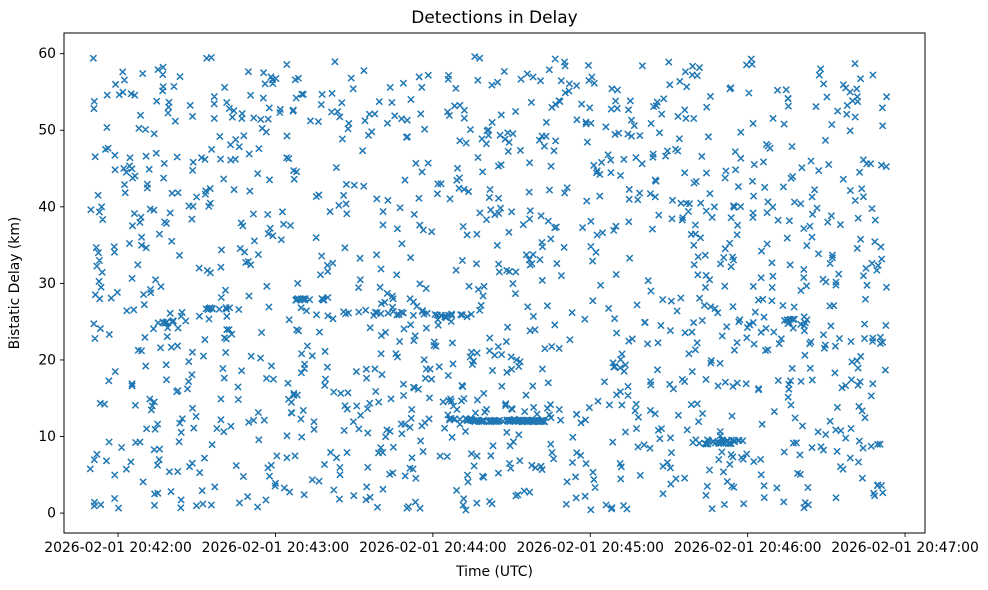 The image size is (988, 590). I want to click on y-tick-label: 50, so click(47, 131).